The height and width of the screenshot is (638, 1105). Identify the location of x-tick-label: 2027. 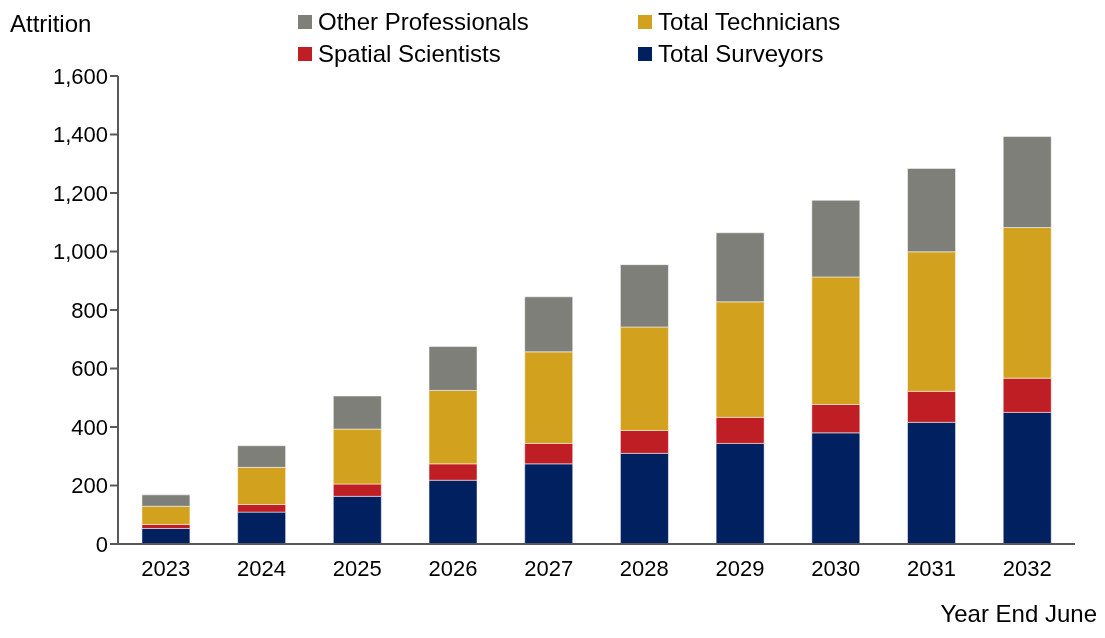
(549, 568).